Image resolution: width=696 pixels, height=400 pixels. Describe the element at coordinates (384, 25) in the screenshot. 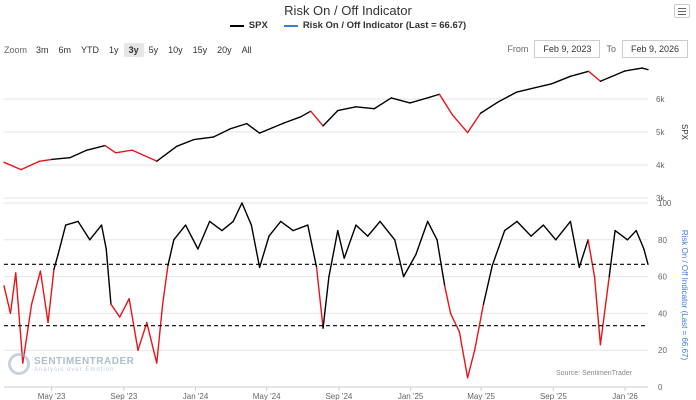

I see `legend-label-risk-indicator: Risk On / Off Indicator (Last = 66.67)` at that location.